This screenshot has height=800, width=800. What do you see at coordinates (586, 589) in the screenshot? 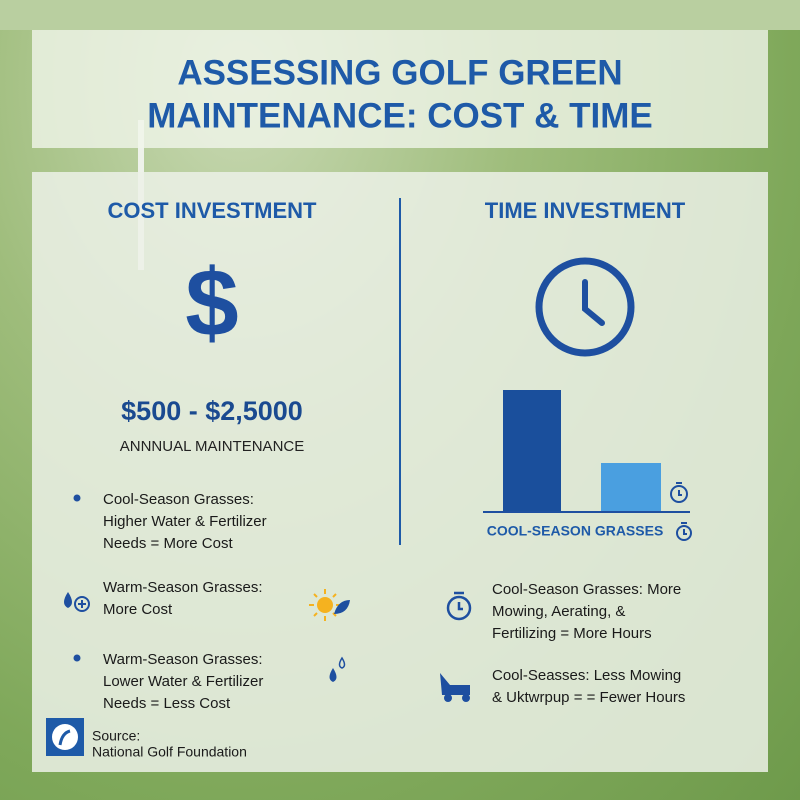
I see `item-line: Cool-Season Grasses: More` at bounding box center [586, 589].